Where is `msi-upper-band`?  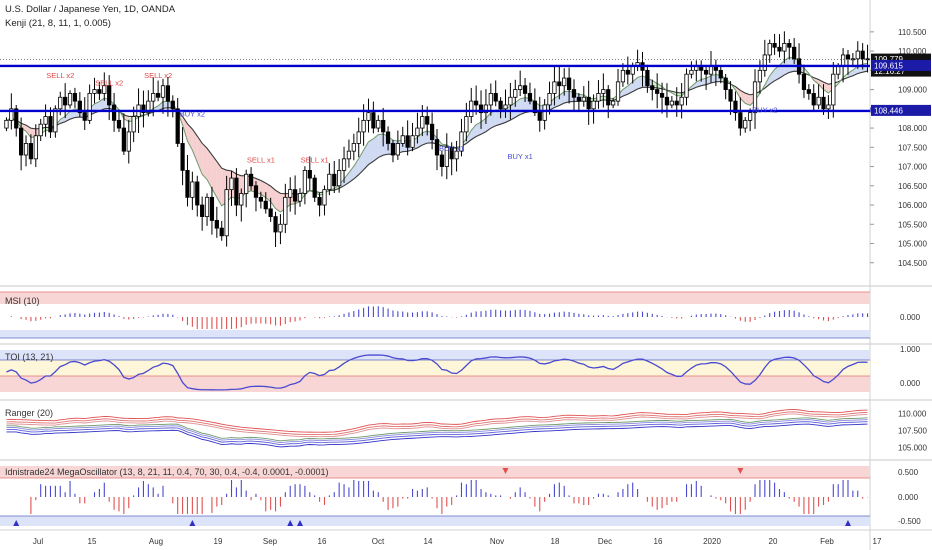 msi-upper-band is located at coordinates (435, 298).